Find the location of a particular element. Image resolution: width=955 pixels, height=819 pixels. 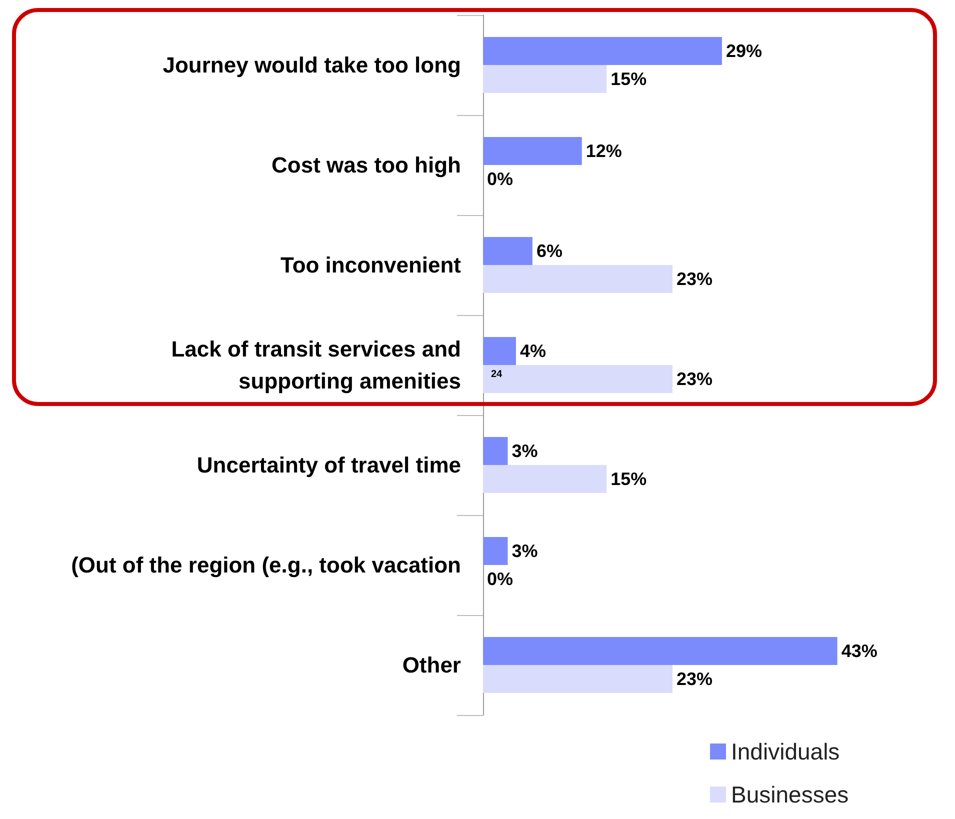

y-tick-label: Lack of transit services and supporting amenities is located at coordinates (316, 365).